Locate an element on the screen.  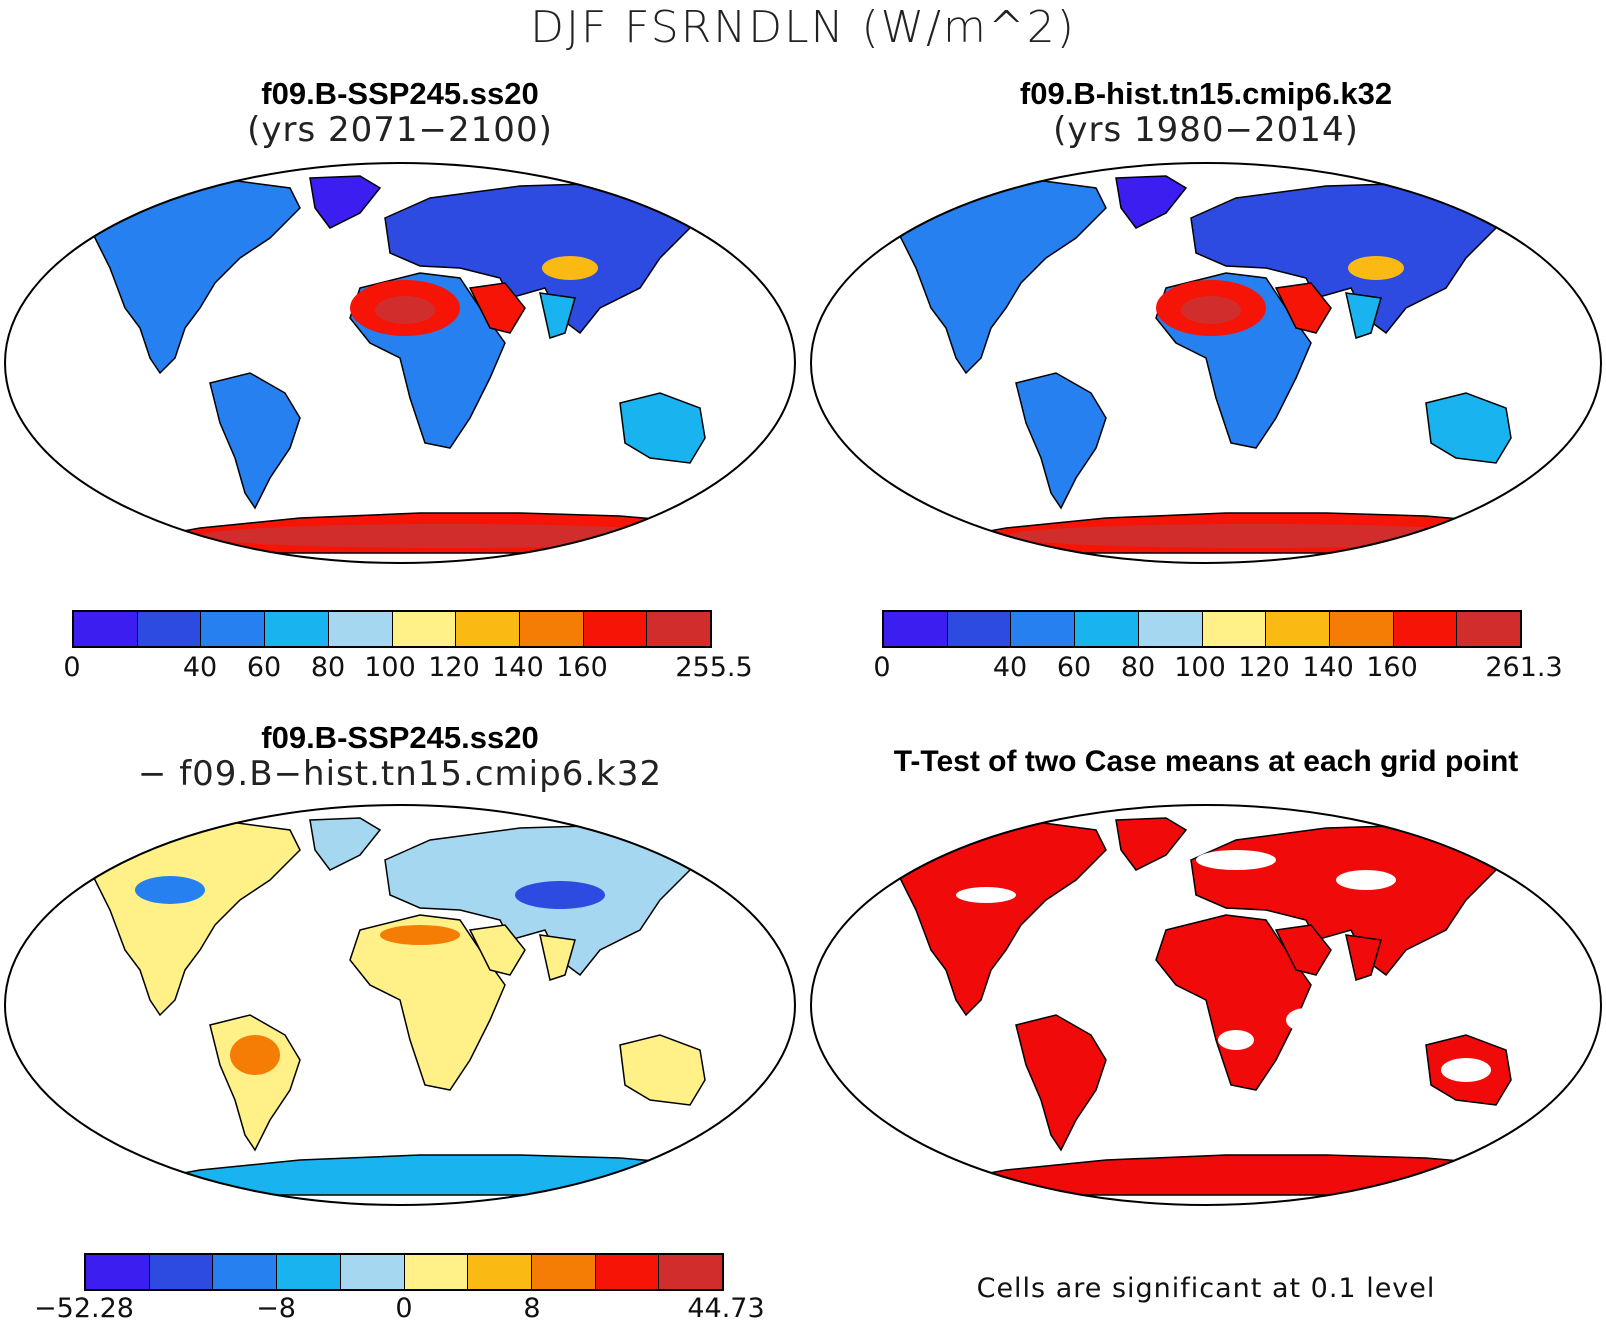
north-america-negative is located at coordinates (170, 890).